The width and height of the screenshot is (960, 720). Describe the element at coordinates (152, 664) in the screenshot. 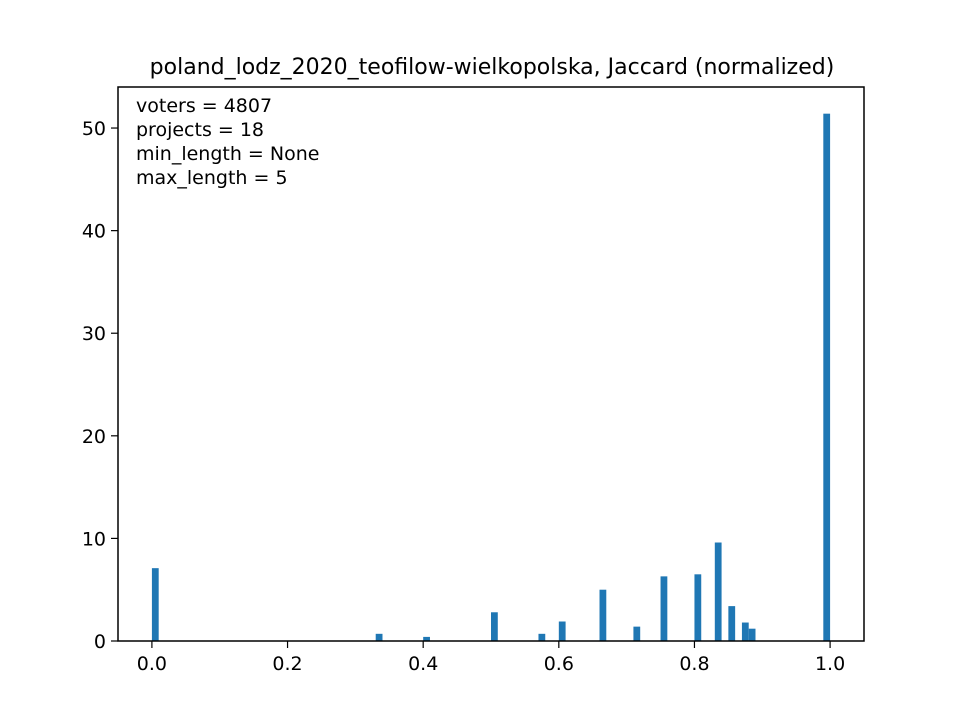

I see `x-tick-label-0: 0.0` at that location.